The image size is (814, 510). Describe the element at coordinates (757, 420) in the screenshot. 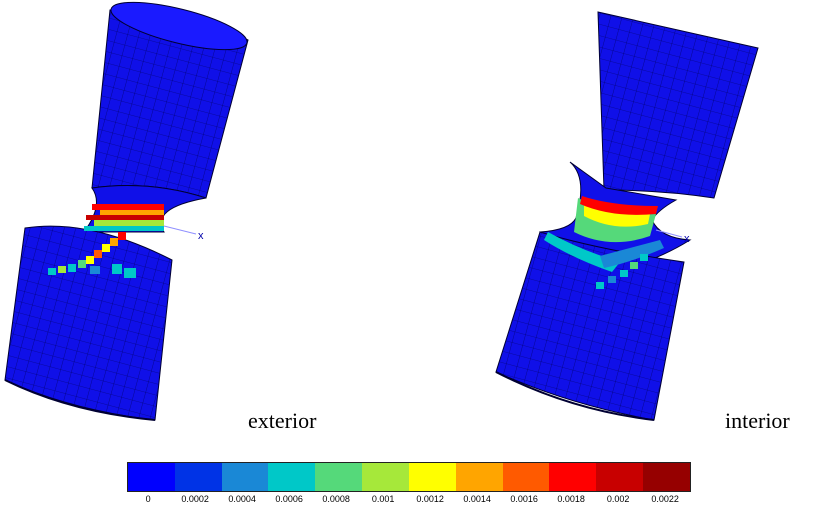

I see `interior-caption: interior` at that location.